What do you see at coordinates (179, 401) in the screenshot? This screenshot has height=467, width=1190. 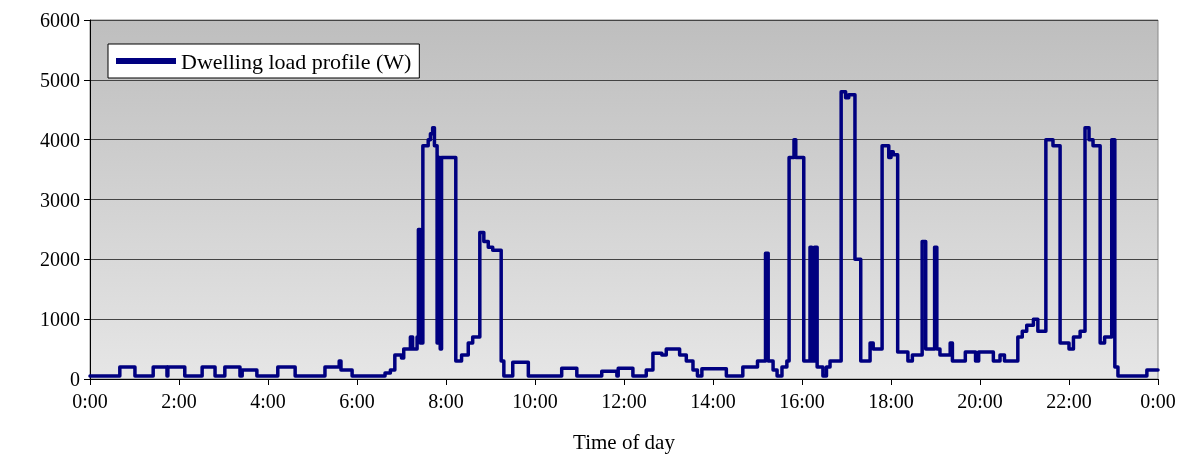 I see `x-tick-label: 2:00` at bounding box center [179, 401].